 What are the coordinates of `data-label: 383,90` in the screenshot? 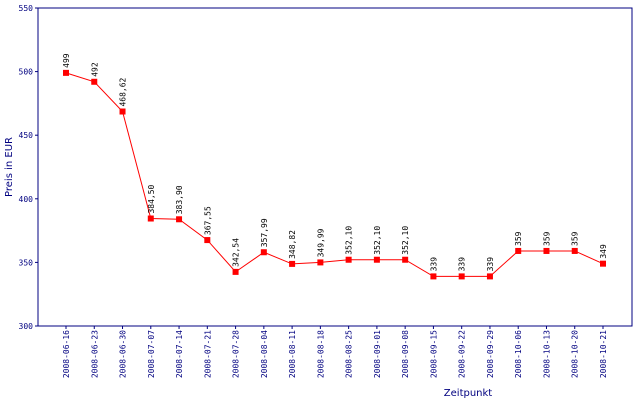 It's located at (179, 199).